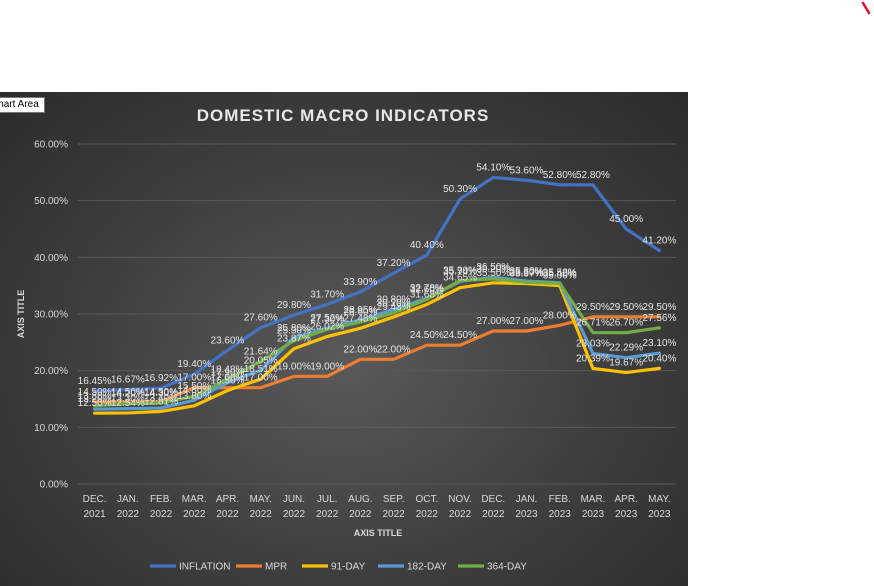 The image size is (874, 586). I want to click on data-label-91-day: 13.80%, so click(194, 396).